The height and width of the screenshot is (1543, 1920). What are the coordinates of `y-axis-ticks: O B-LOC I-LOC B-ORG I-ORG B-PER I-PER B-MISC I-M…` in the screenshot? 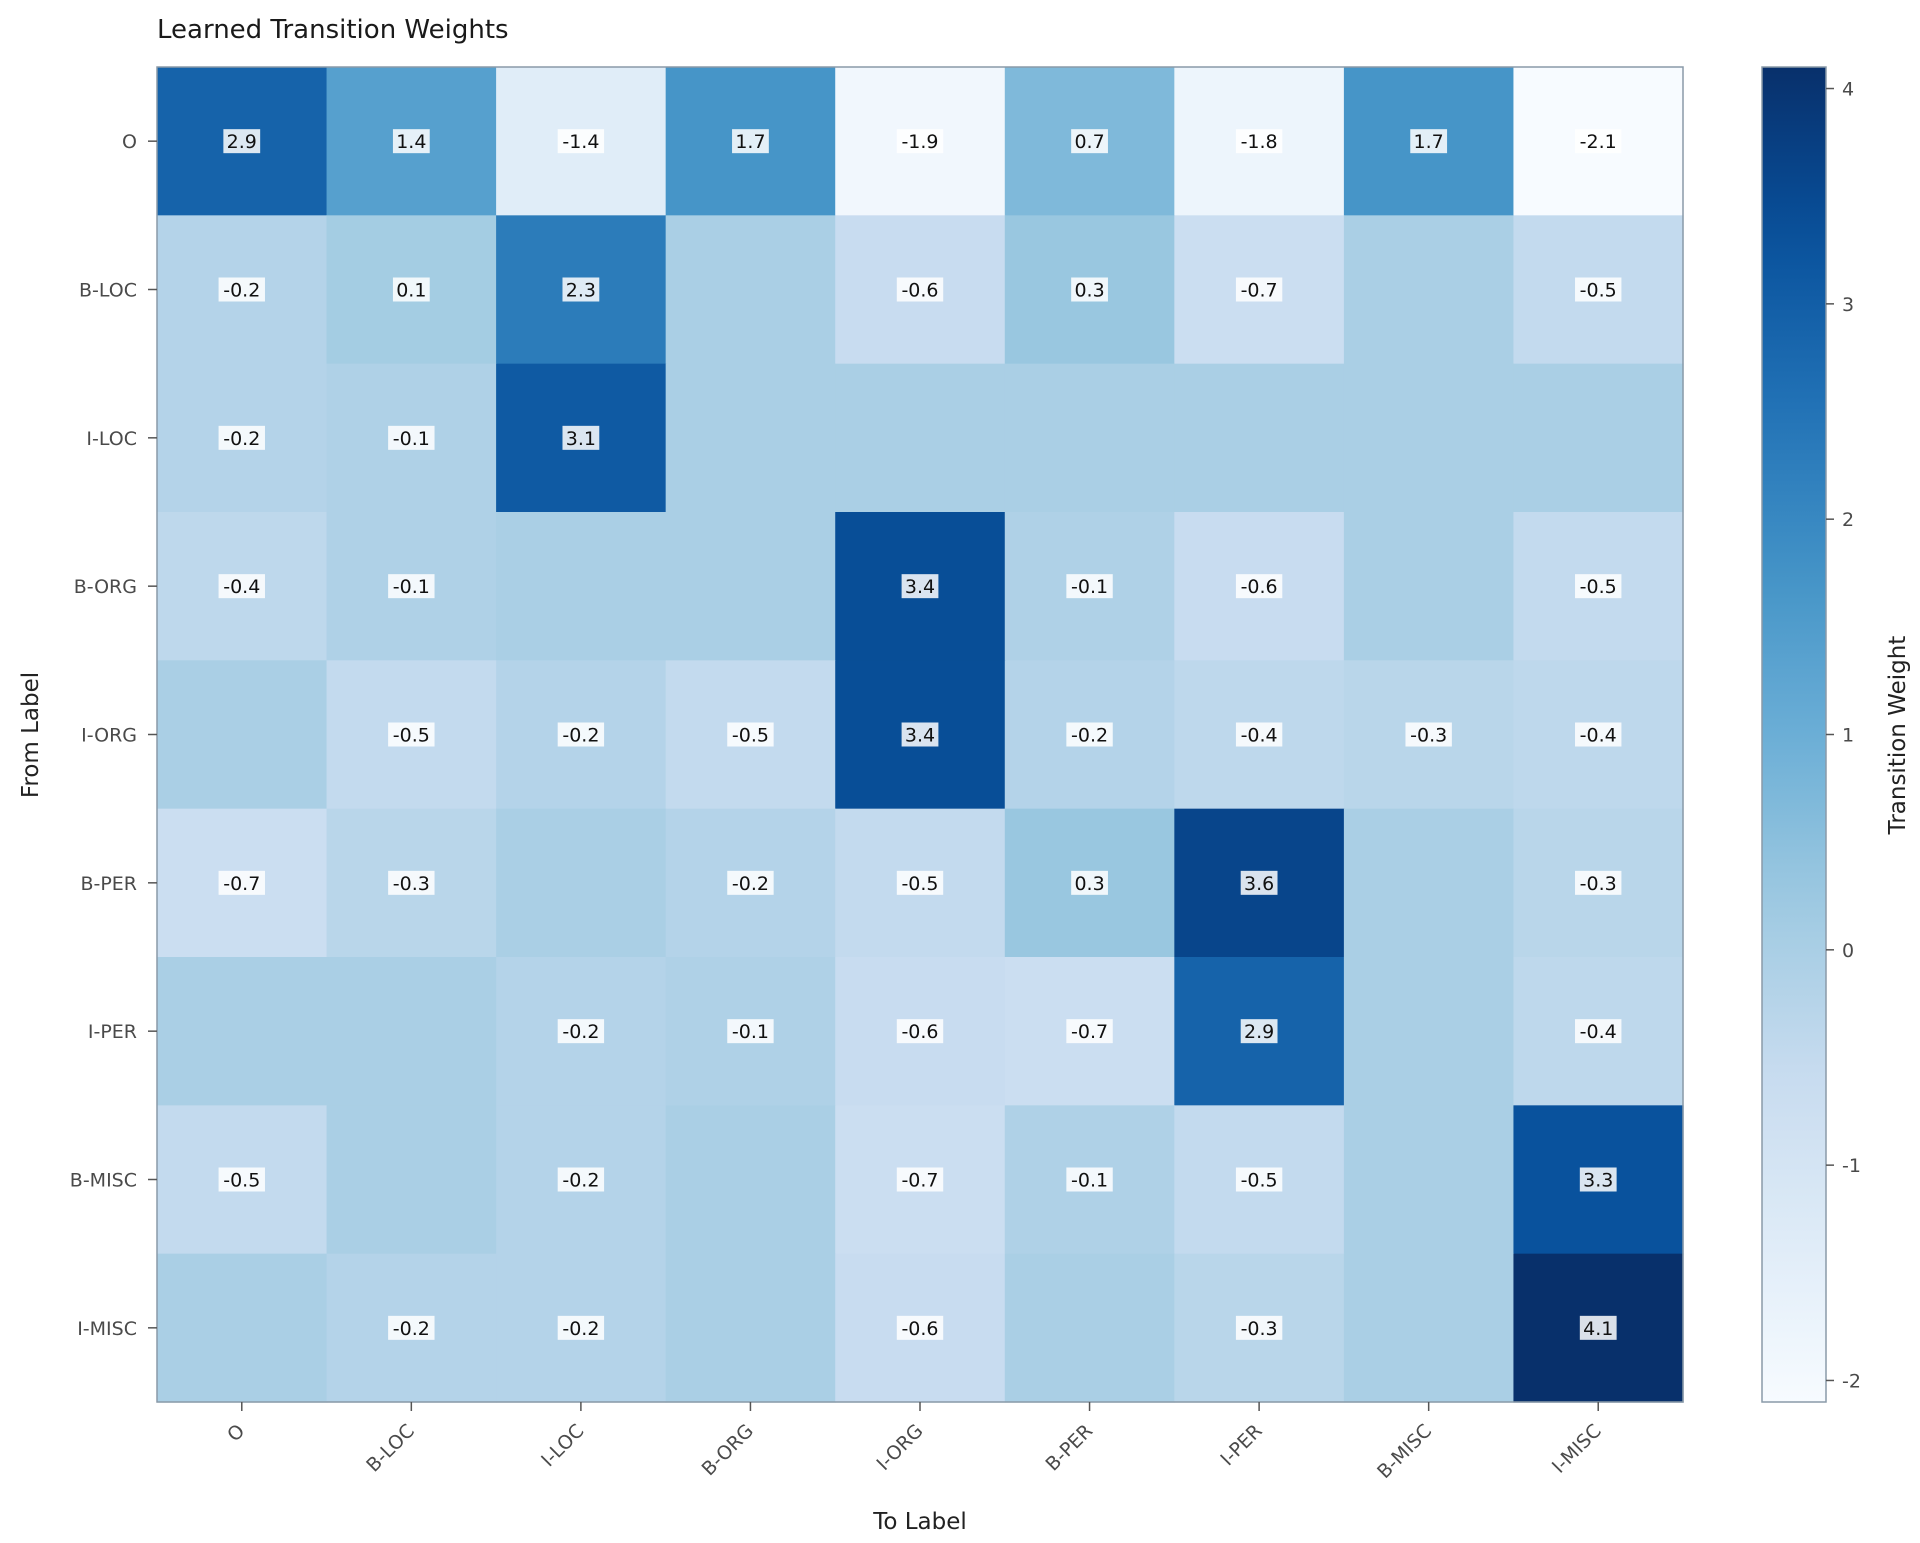 It's located at (113, 735).